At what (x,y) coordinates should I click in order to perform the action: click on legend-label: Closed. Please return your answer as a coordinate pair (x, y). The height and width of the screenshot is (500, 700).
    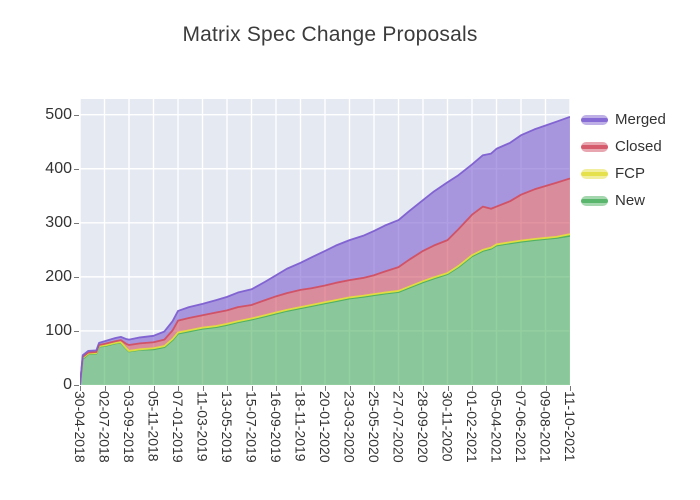
    Looking at the image, I should click on (638, 146).